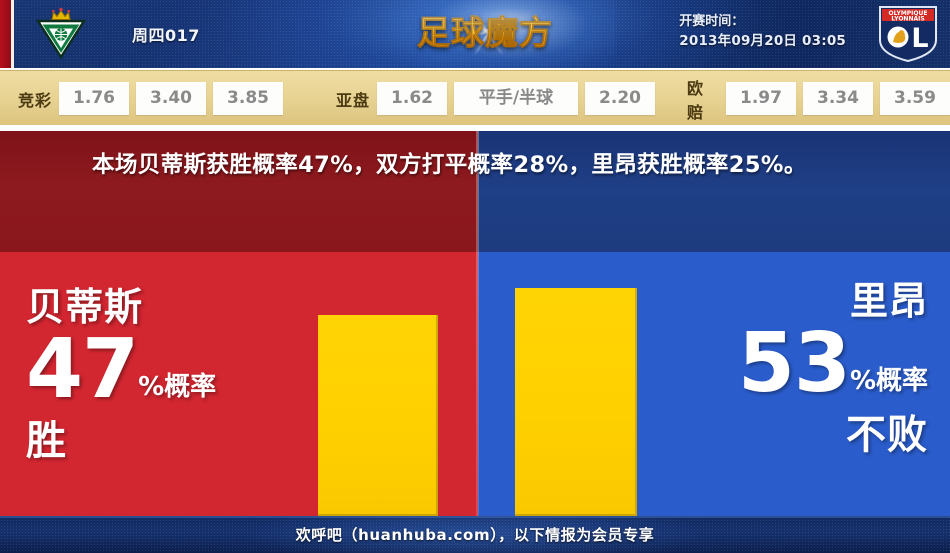 The width and height of the screenshot is (950, 553). I want to click on odds-cell-oupei-2: 3.34, so click(838, 98).